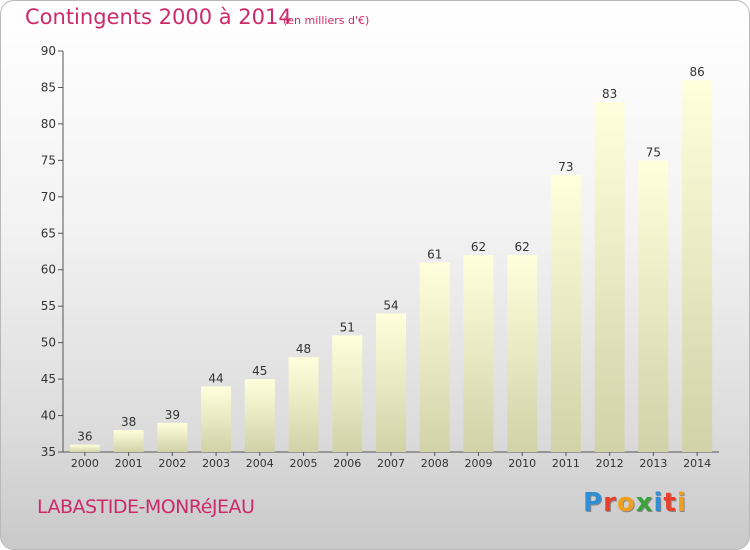  I want to click on x-tick-label: 2008, so click(435, 463).